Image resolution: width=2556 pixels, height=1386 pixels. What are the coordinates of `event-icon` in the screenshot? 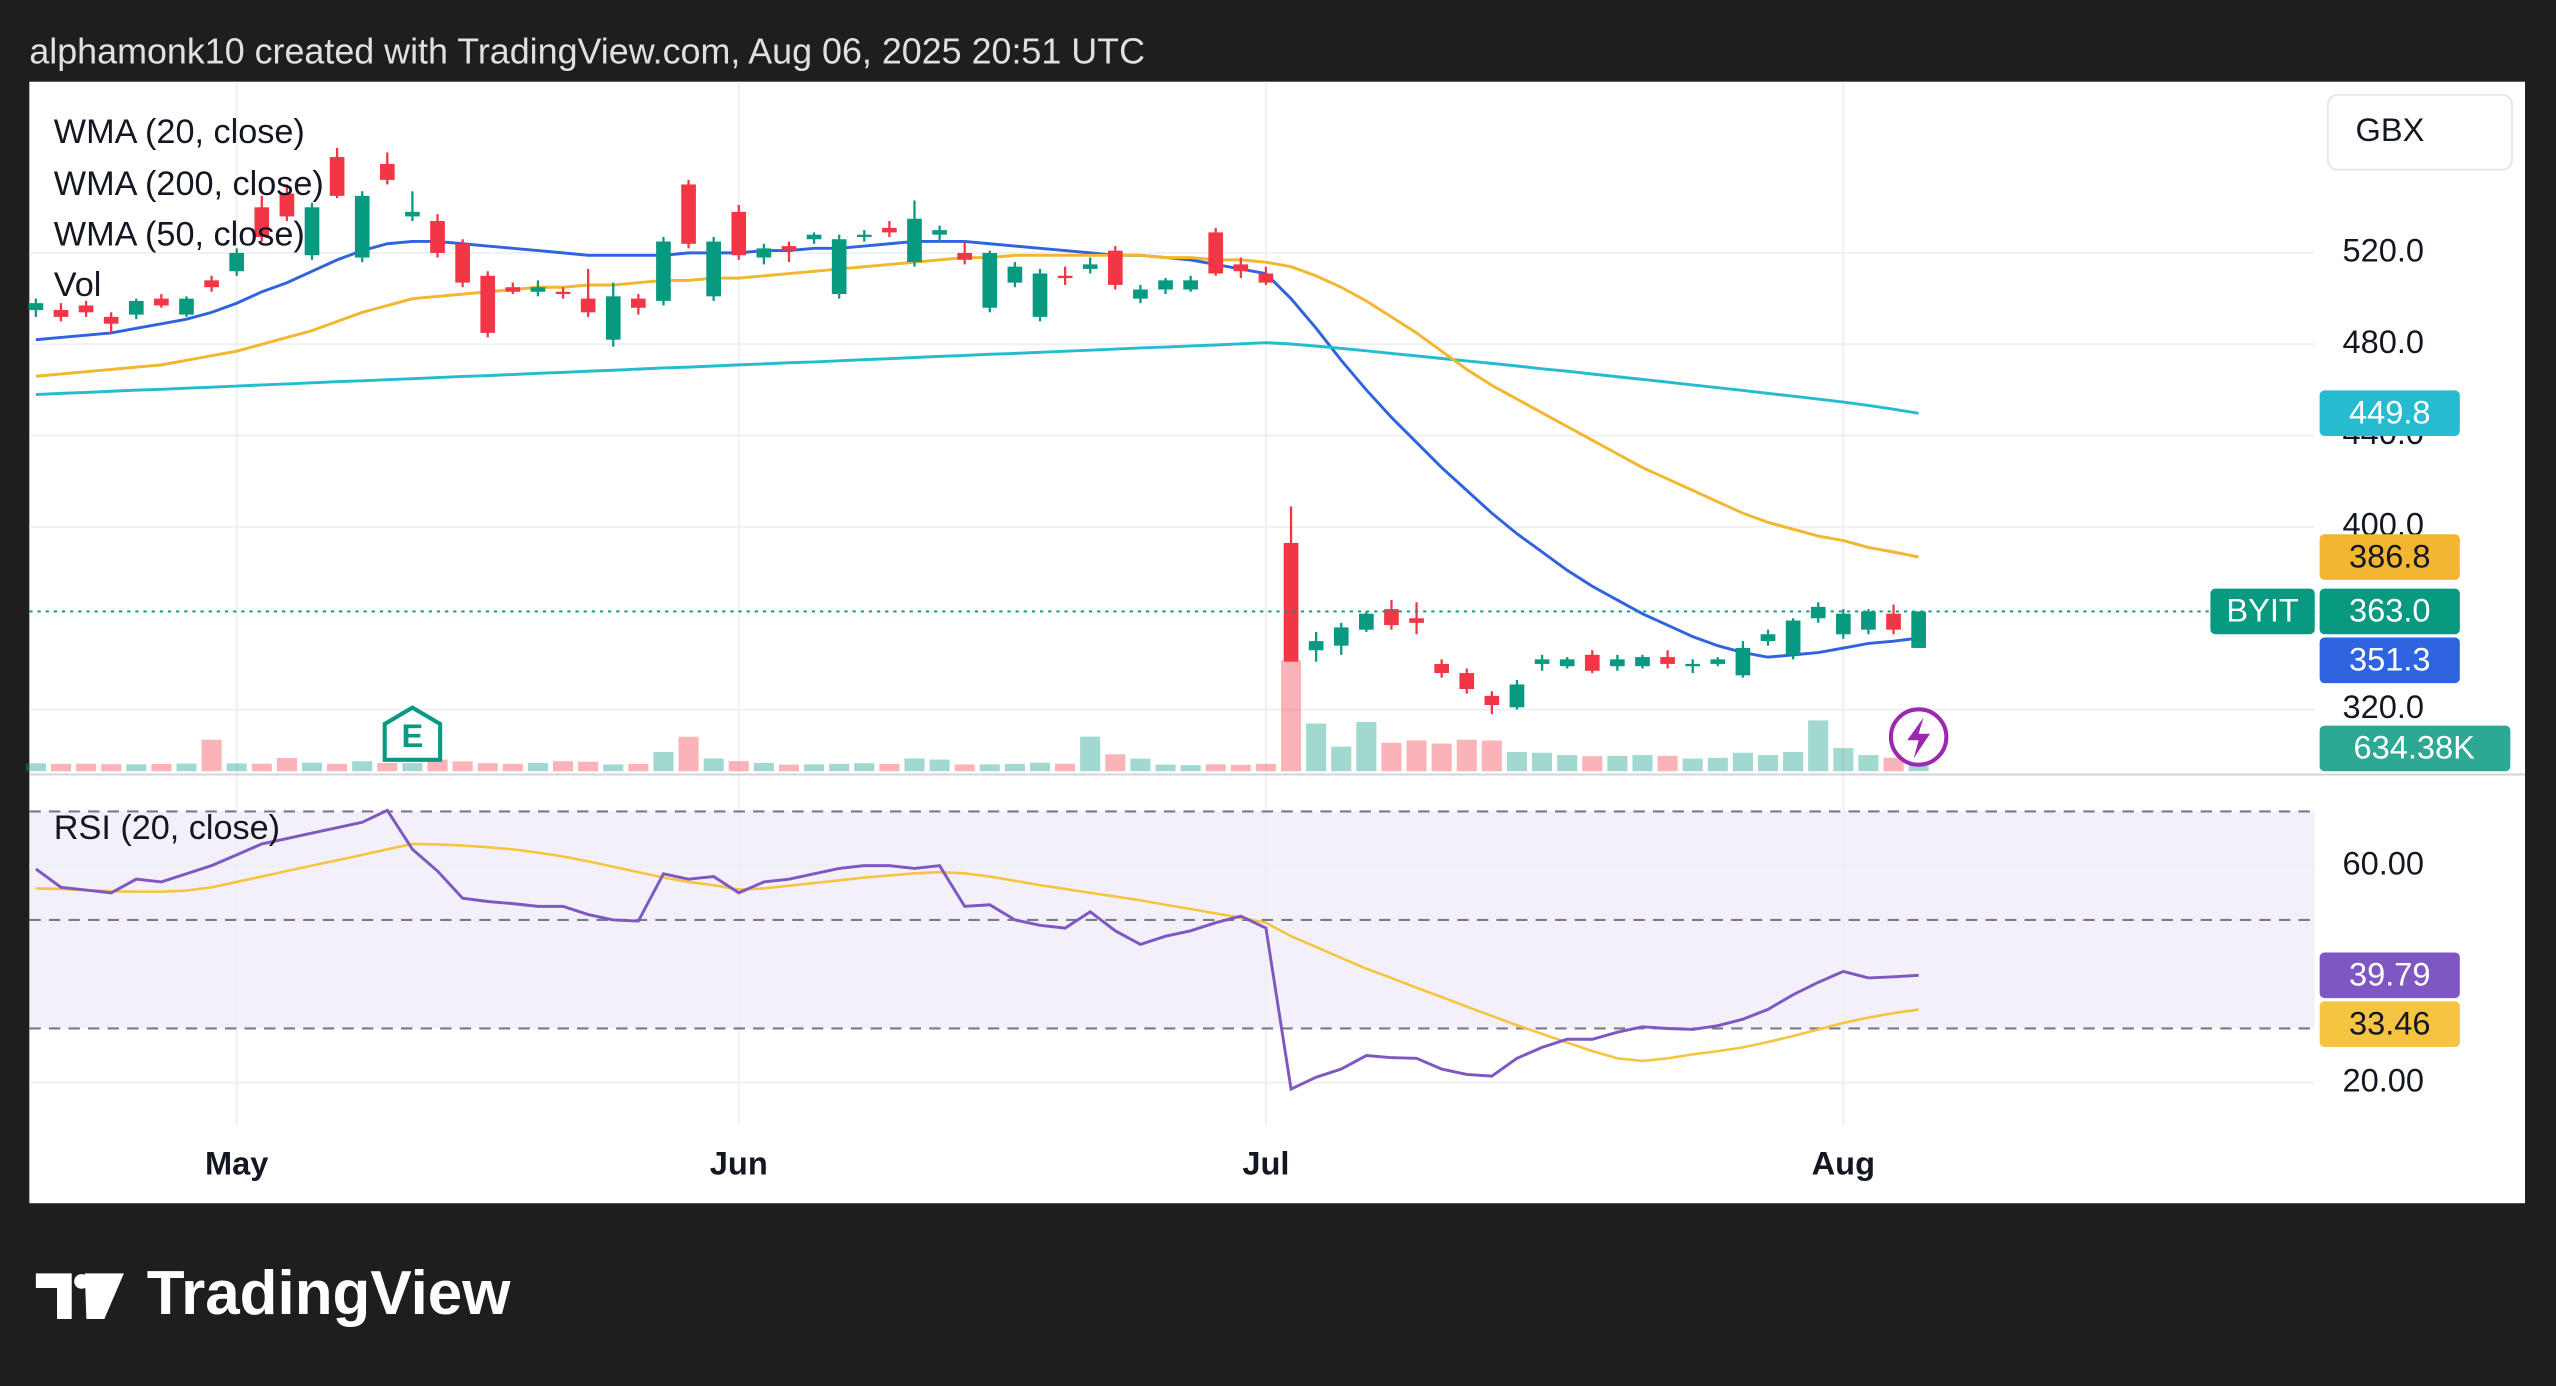 It's located at (1918, 737).